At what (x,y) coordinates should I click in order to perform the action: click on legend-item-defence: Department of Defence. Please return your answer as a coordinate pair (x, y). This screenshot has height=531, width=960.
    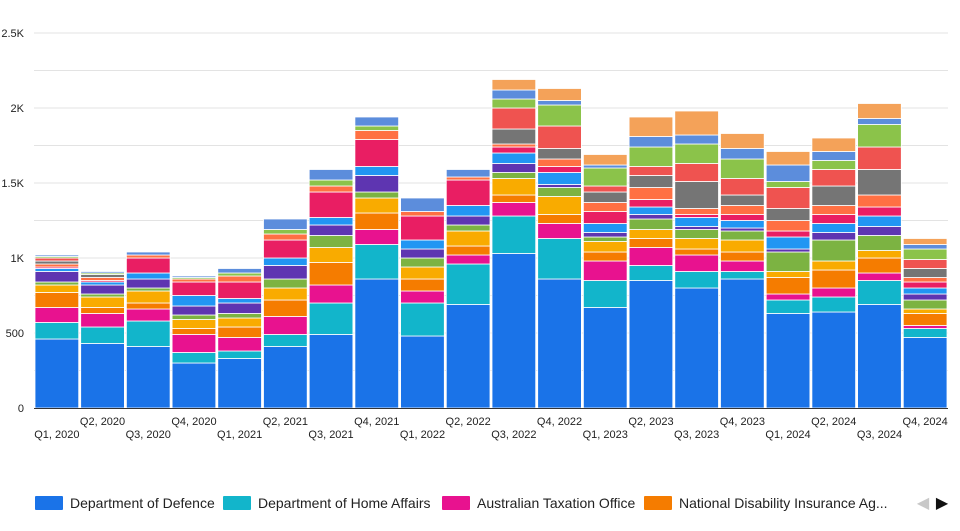
    Looking at the image, I should click on (125, 503).